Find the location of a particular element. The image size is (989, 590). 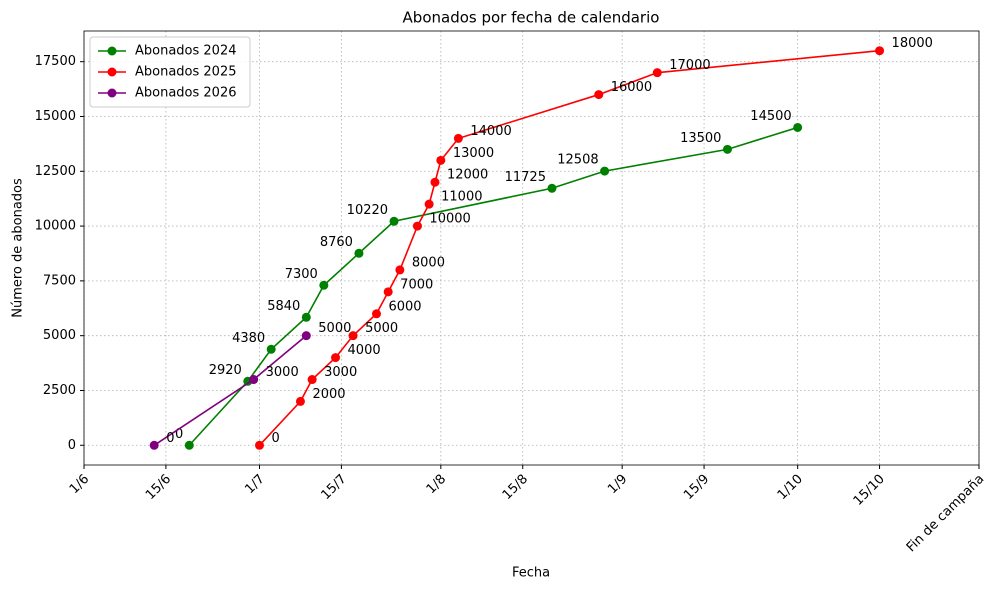

y-tick-label: 5000 is located at coordinates (59, 335).